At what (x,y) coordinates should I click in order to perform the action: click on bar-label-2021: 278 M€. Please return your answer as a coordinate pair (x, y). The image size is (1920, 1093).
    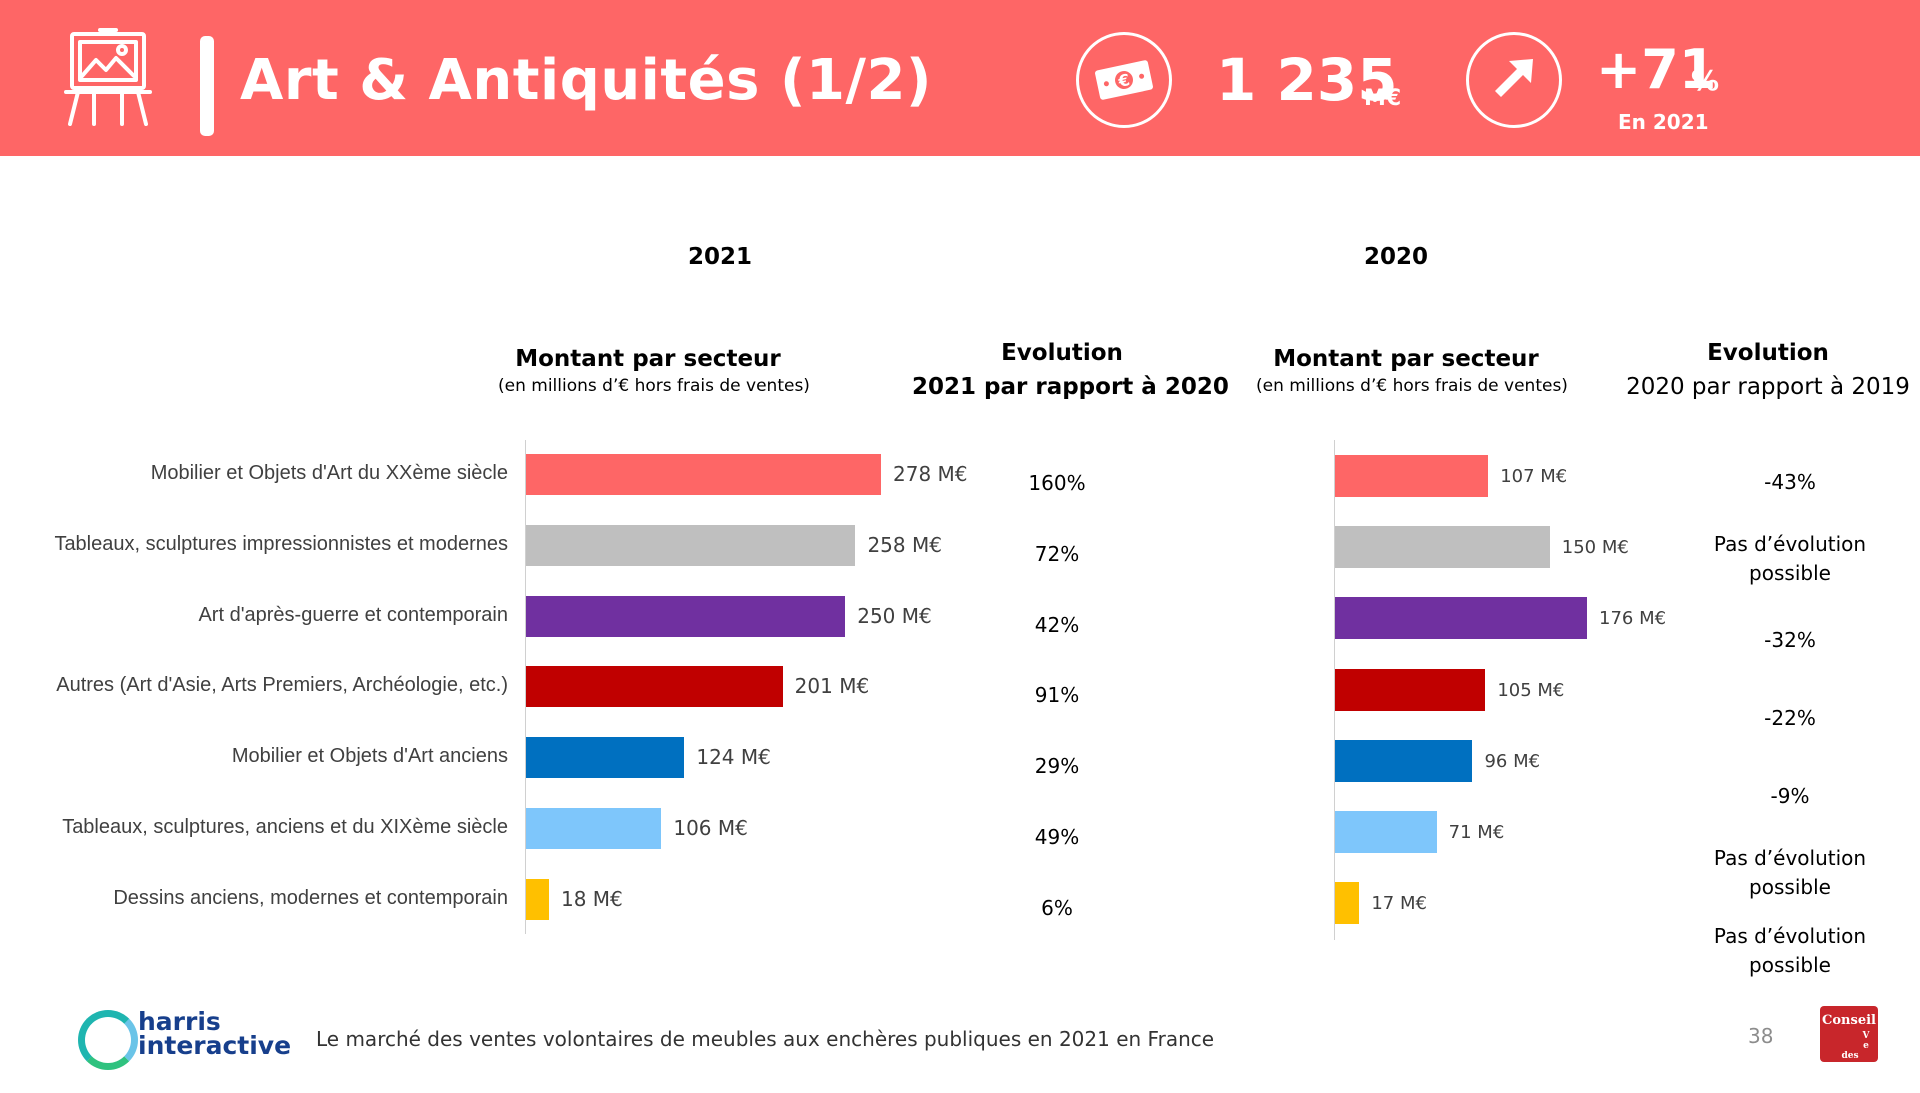
    Looking at the image, I should click on (930, 474).